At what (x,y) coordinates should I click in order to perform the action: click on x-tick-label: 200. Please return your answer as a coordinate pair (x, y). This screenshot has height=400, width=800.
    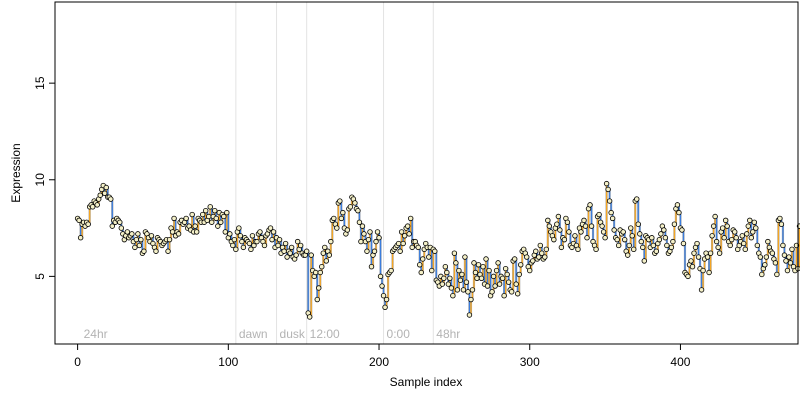
    Looking at the image, I should click on (379, 362).